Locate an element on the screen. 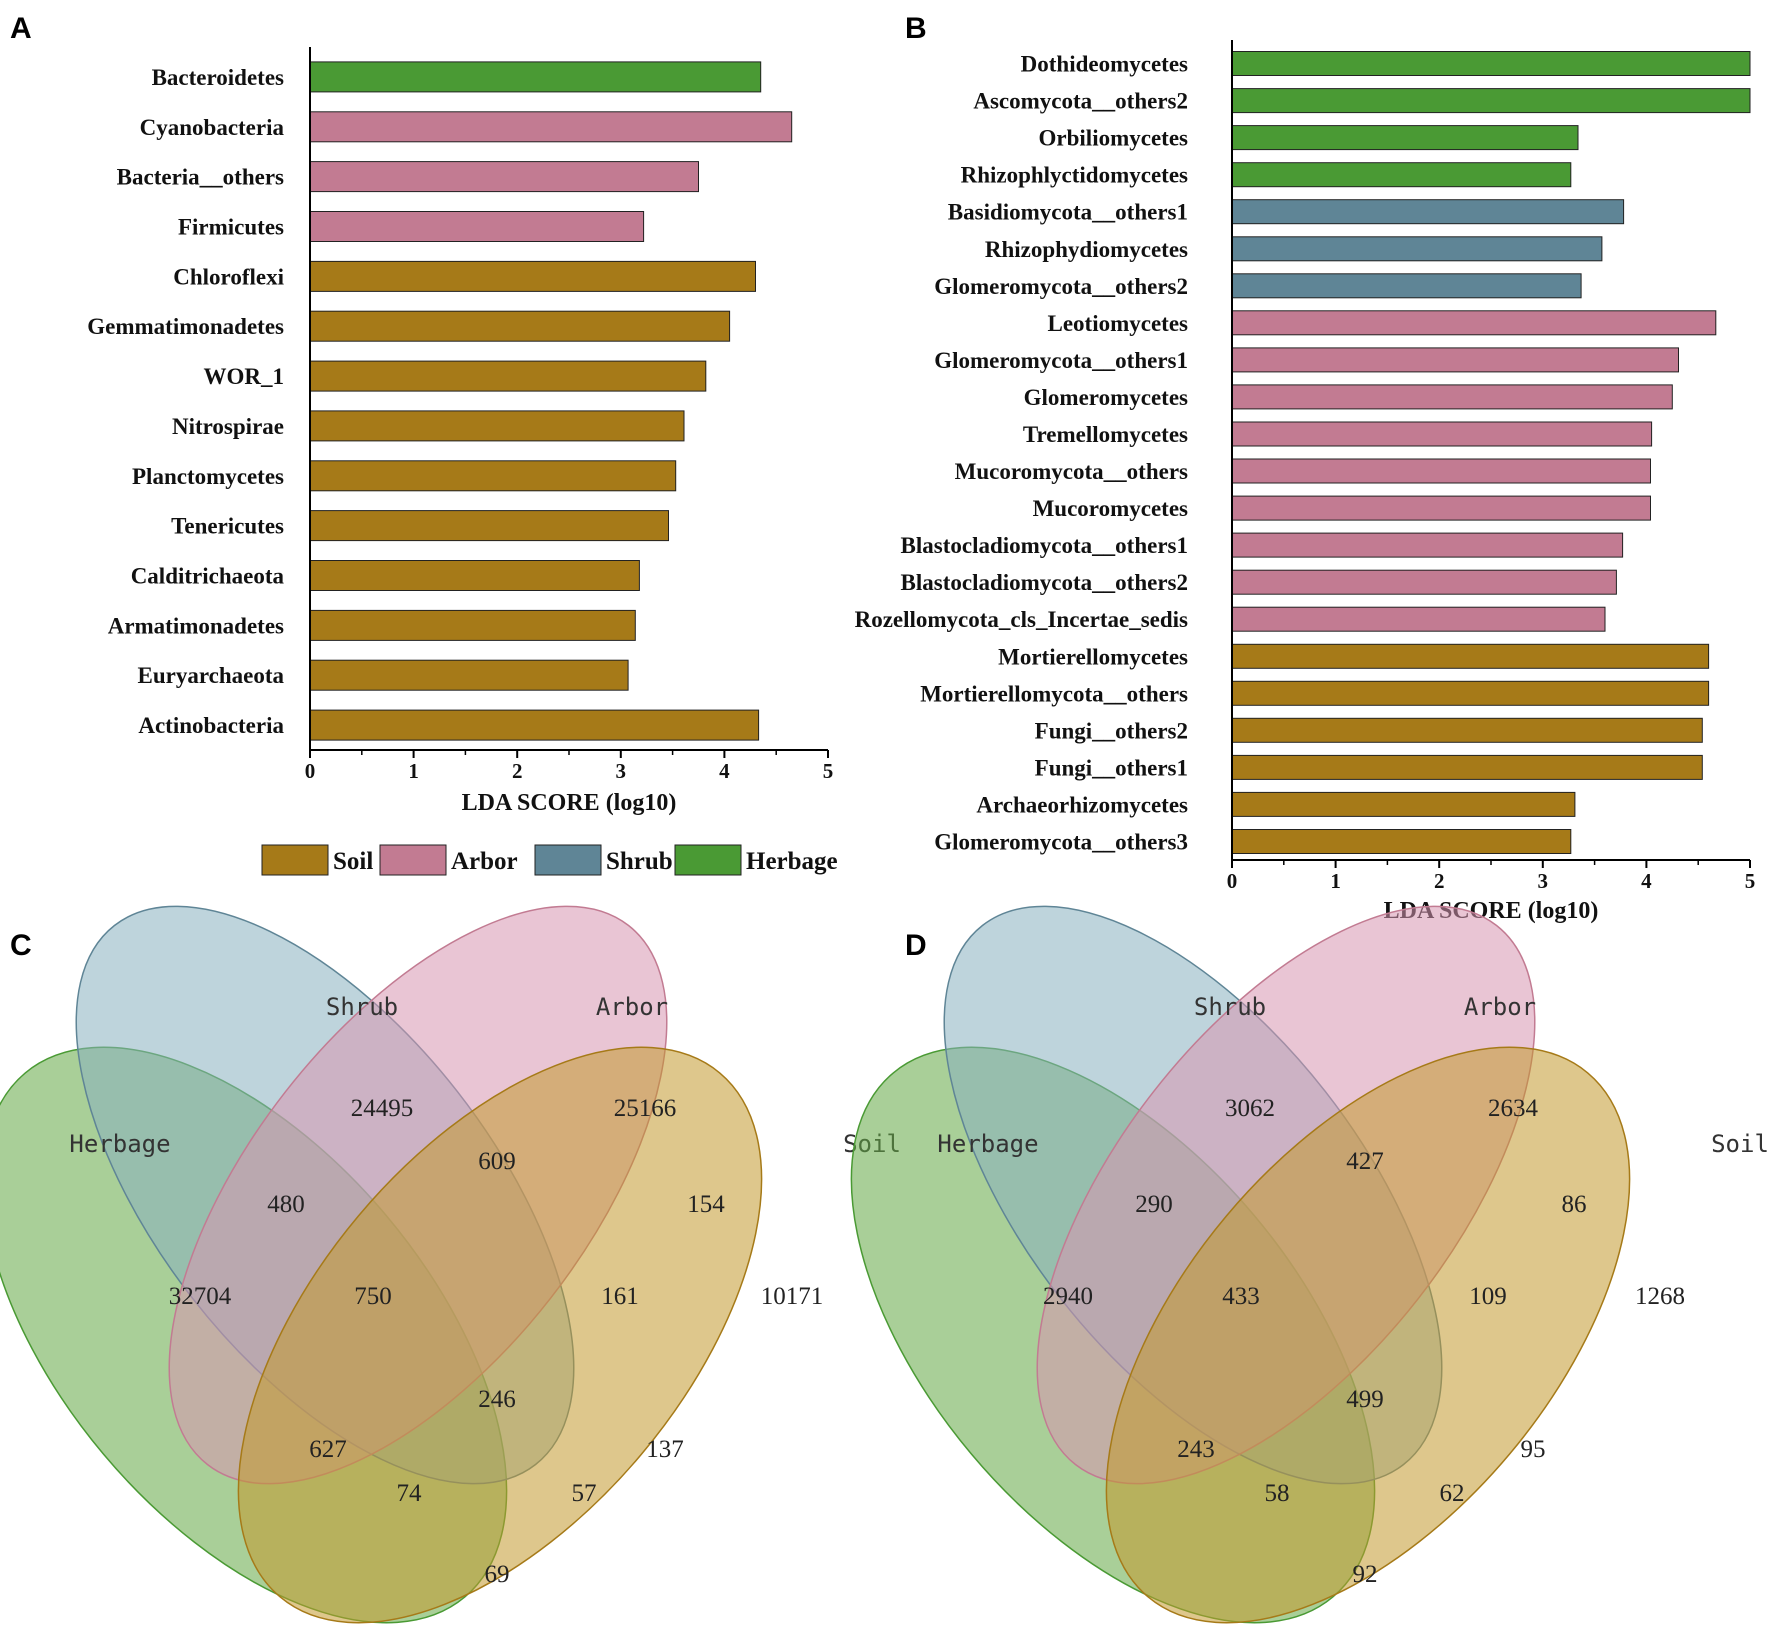 Image resolution: width=1775 pixels, height=1637 pixels. category-label-mortierellomycetes: Mortierellomycetes is located at coordinates (1093, 656).